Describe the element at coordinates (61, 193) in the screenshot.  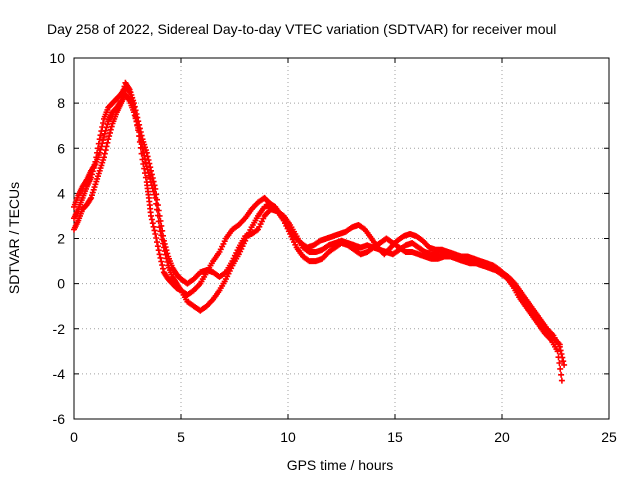
I see `y-tick-label: 4` at that location.